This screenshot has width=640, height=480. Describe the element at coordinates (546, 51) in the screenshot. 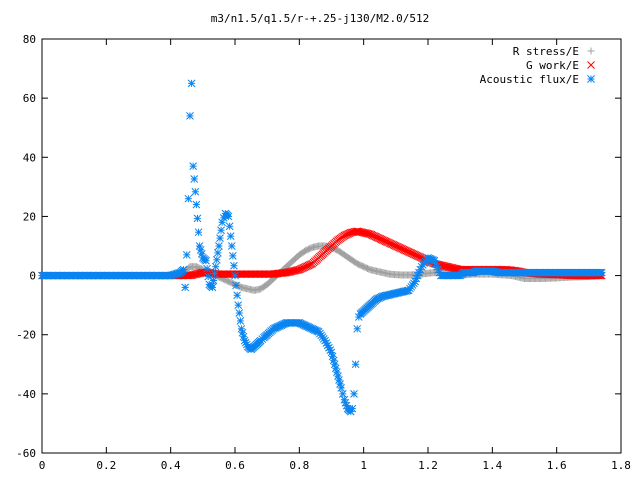

I see `legend-label: R stress/E` at that location.